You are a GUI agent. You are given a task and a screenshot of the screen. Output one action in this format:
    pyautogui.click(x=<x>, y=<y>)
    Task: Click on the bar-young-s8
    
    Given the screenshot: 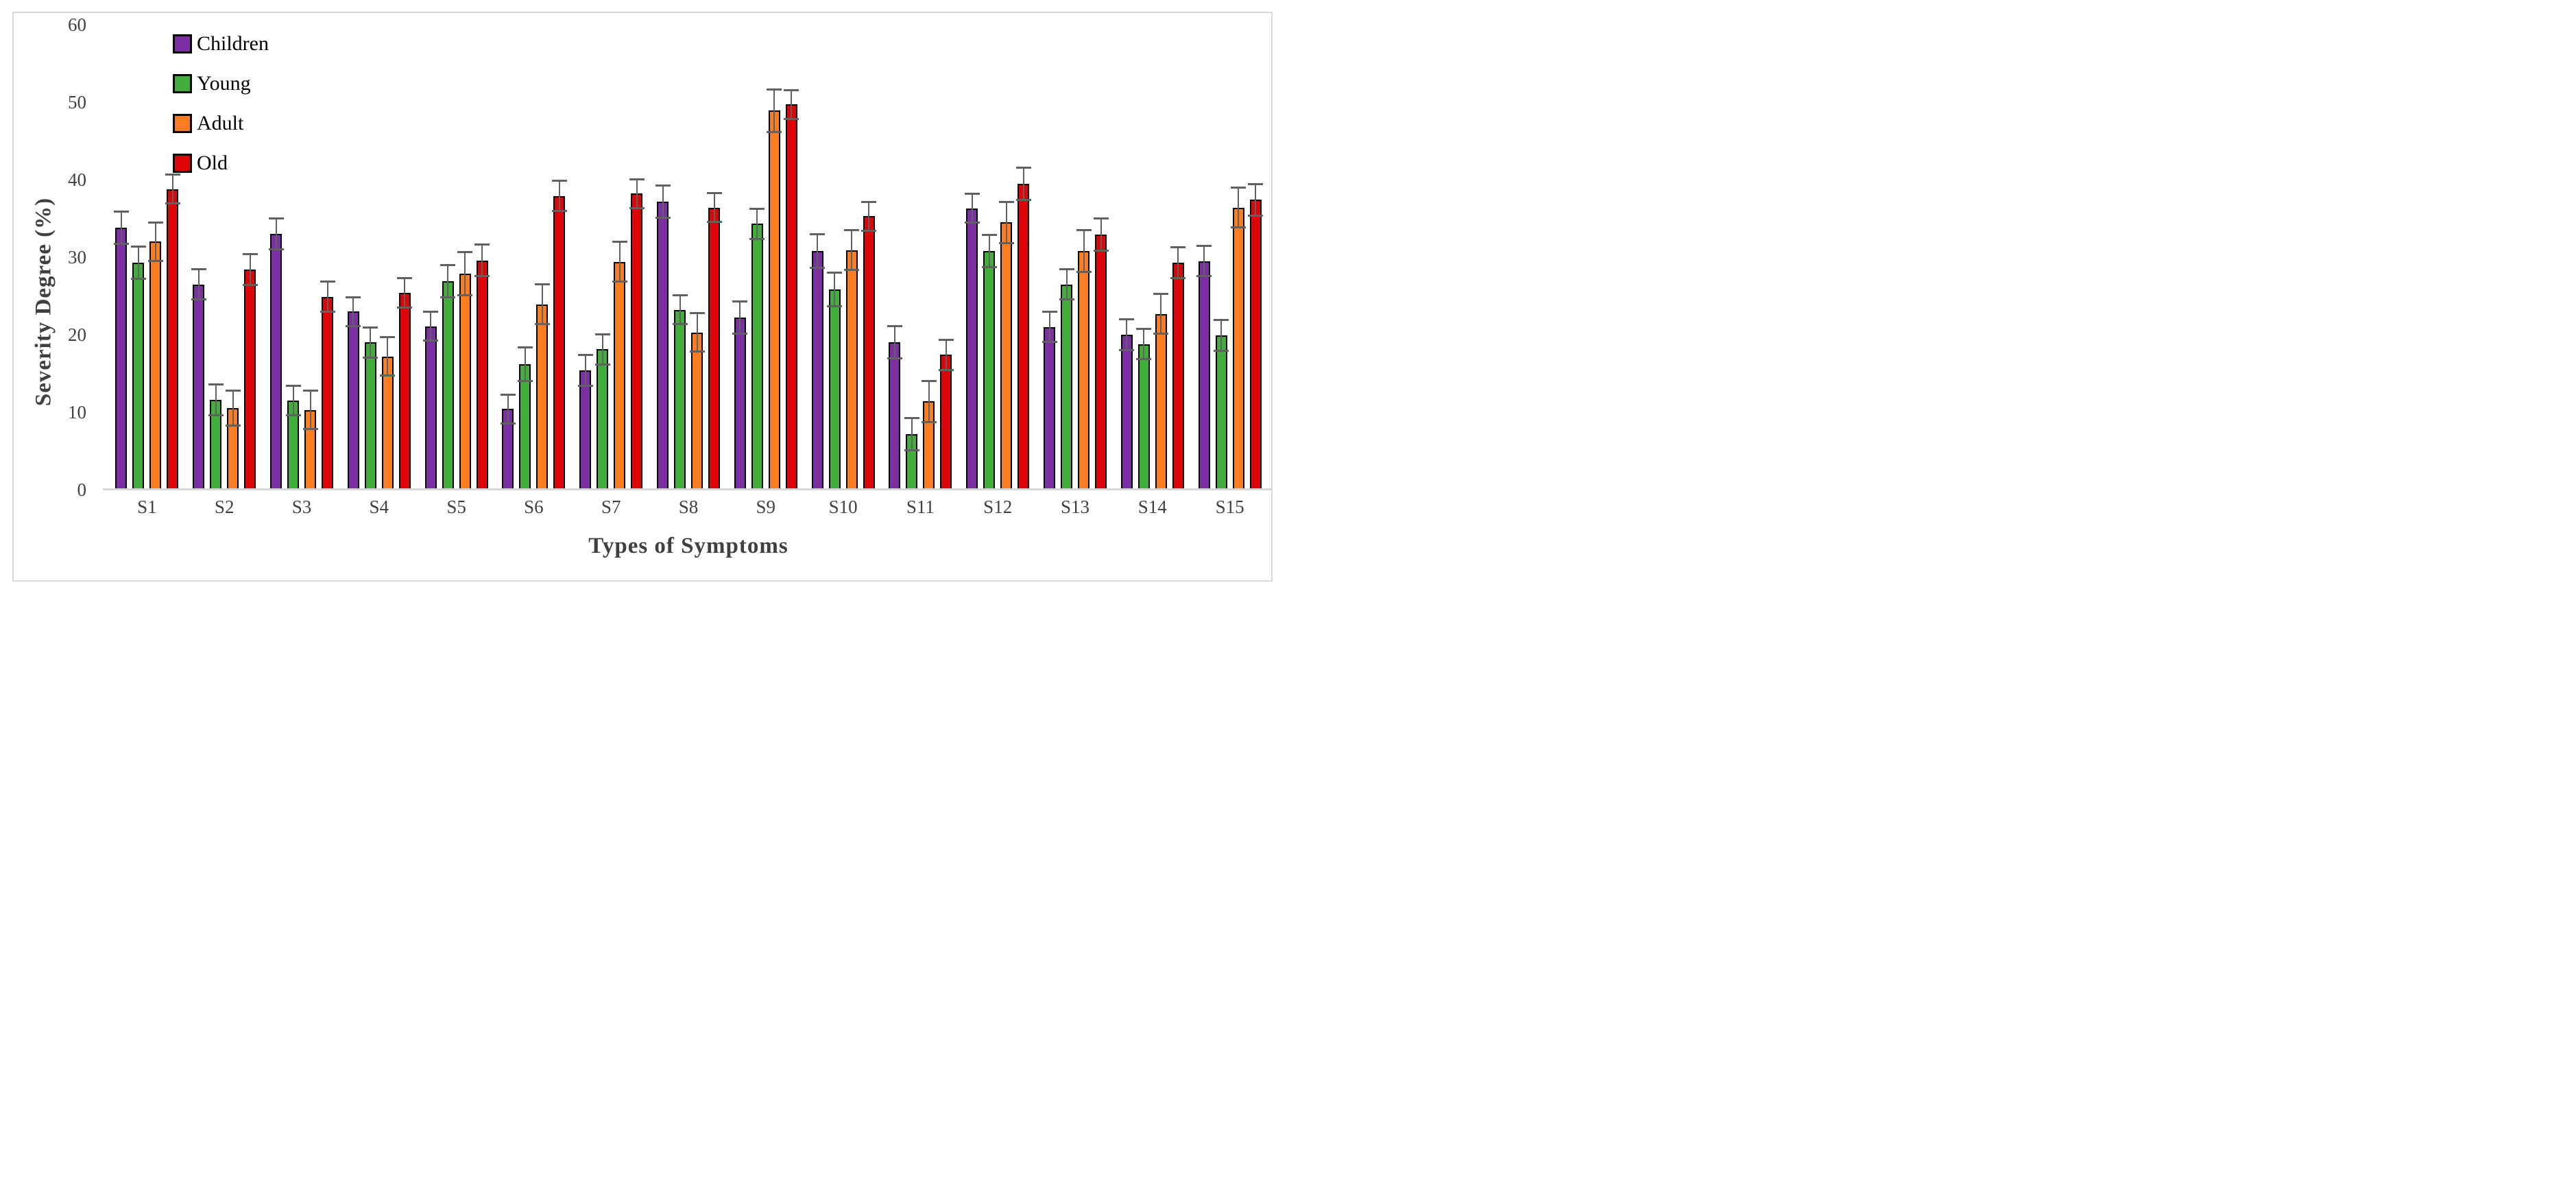 What is the action you would take?
    pyautogui.click(x=680, y=399)
    